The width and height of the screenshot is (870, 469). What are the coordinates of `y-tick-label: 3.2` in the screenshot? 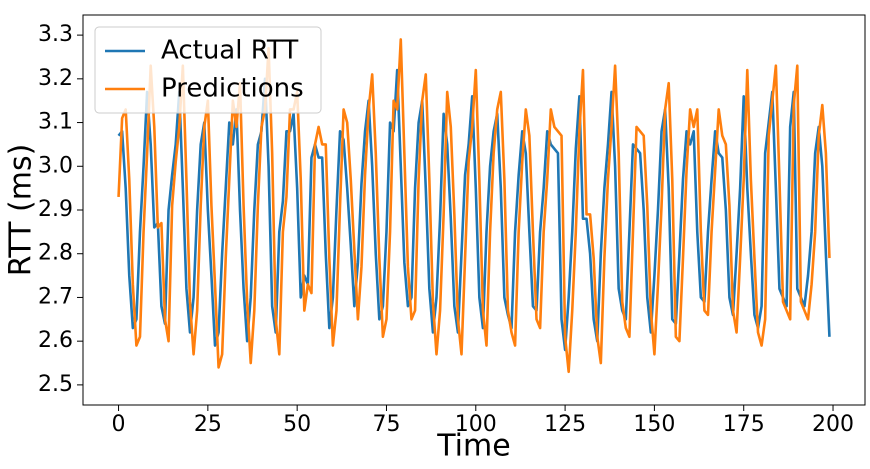 It's located at (55, 78).